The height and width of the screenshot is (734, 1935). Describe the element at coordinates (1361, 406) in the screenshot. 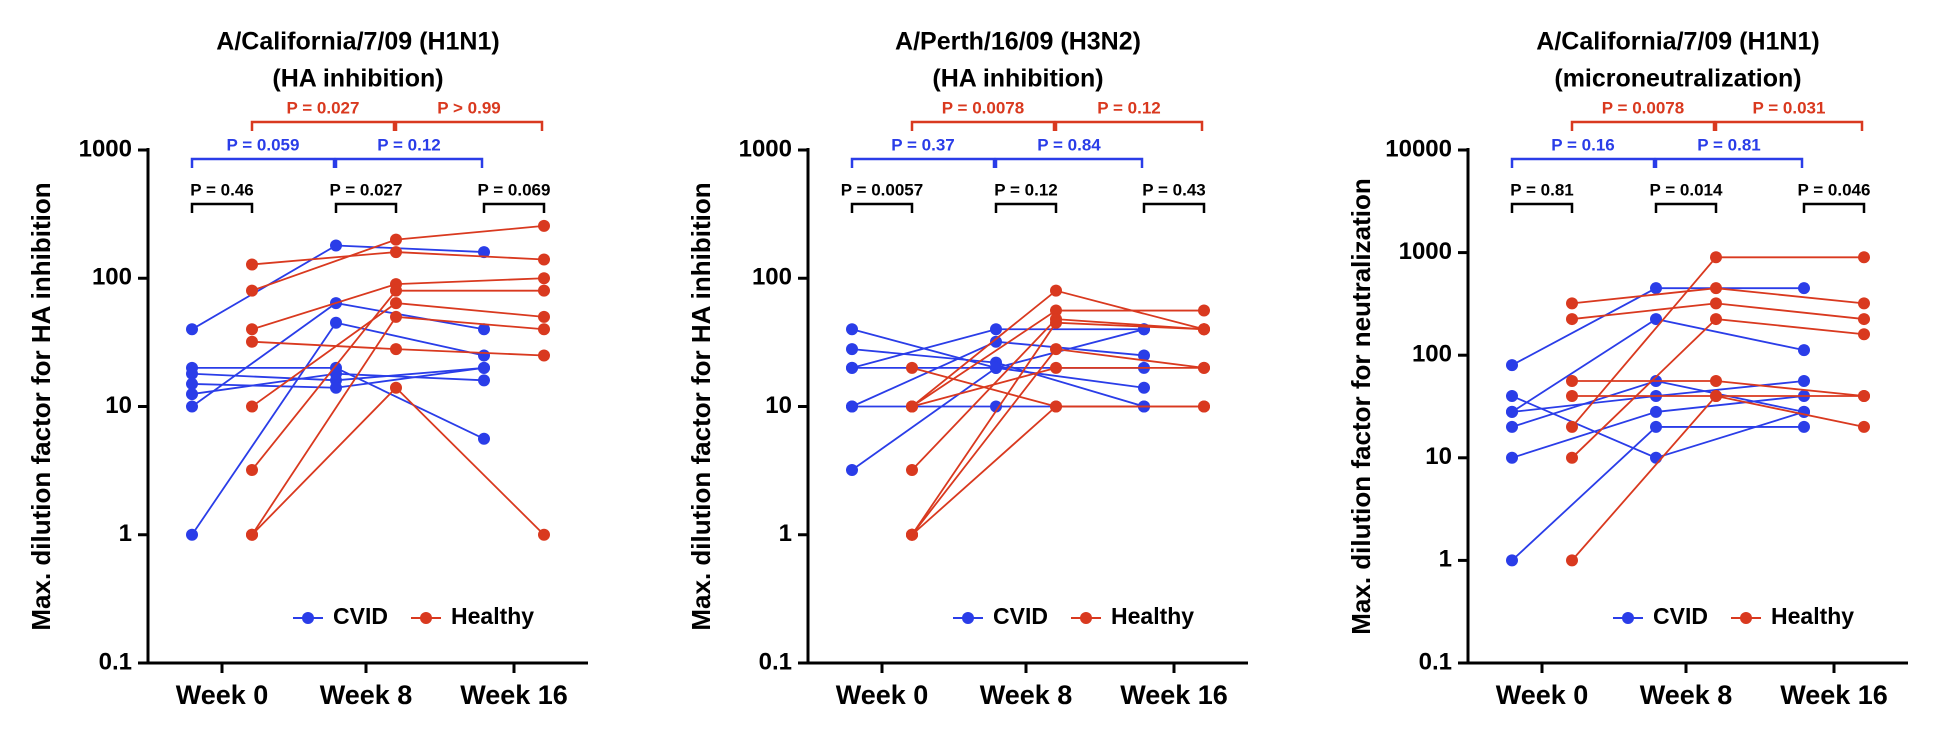

I see `y-axis-label: Max. dilution factor for neutralization` at that location.